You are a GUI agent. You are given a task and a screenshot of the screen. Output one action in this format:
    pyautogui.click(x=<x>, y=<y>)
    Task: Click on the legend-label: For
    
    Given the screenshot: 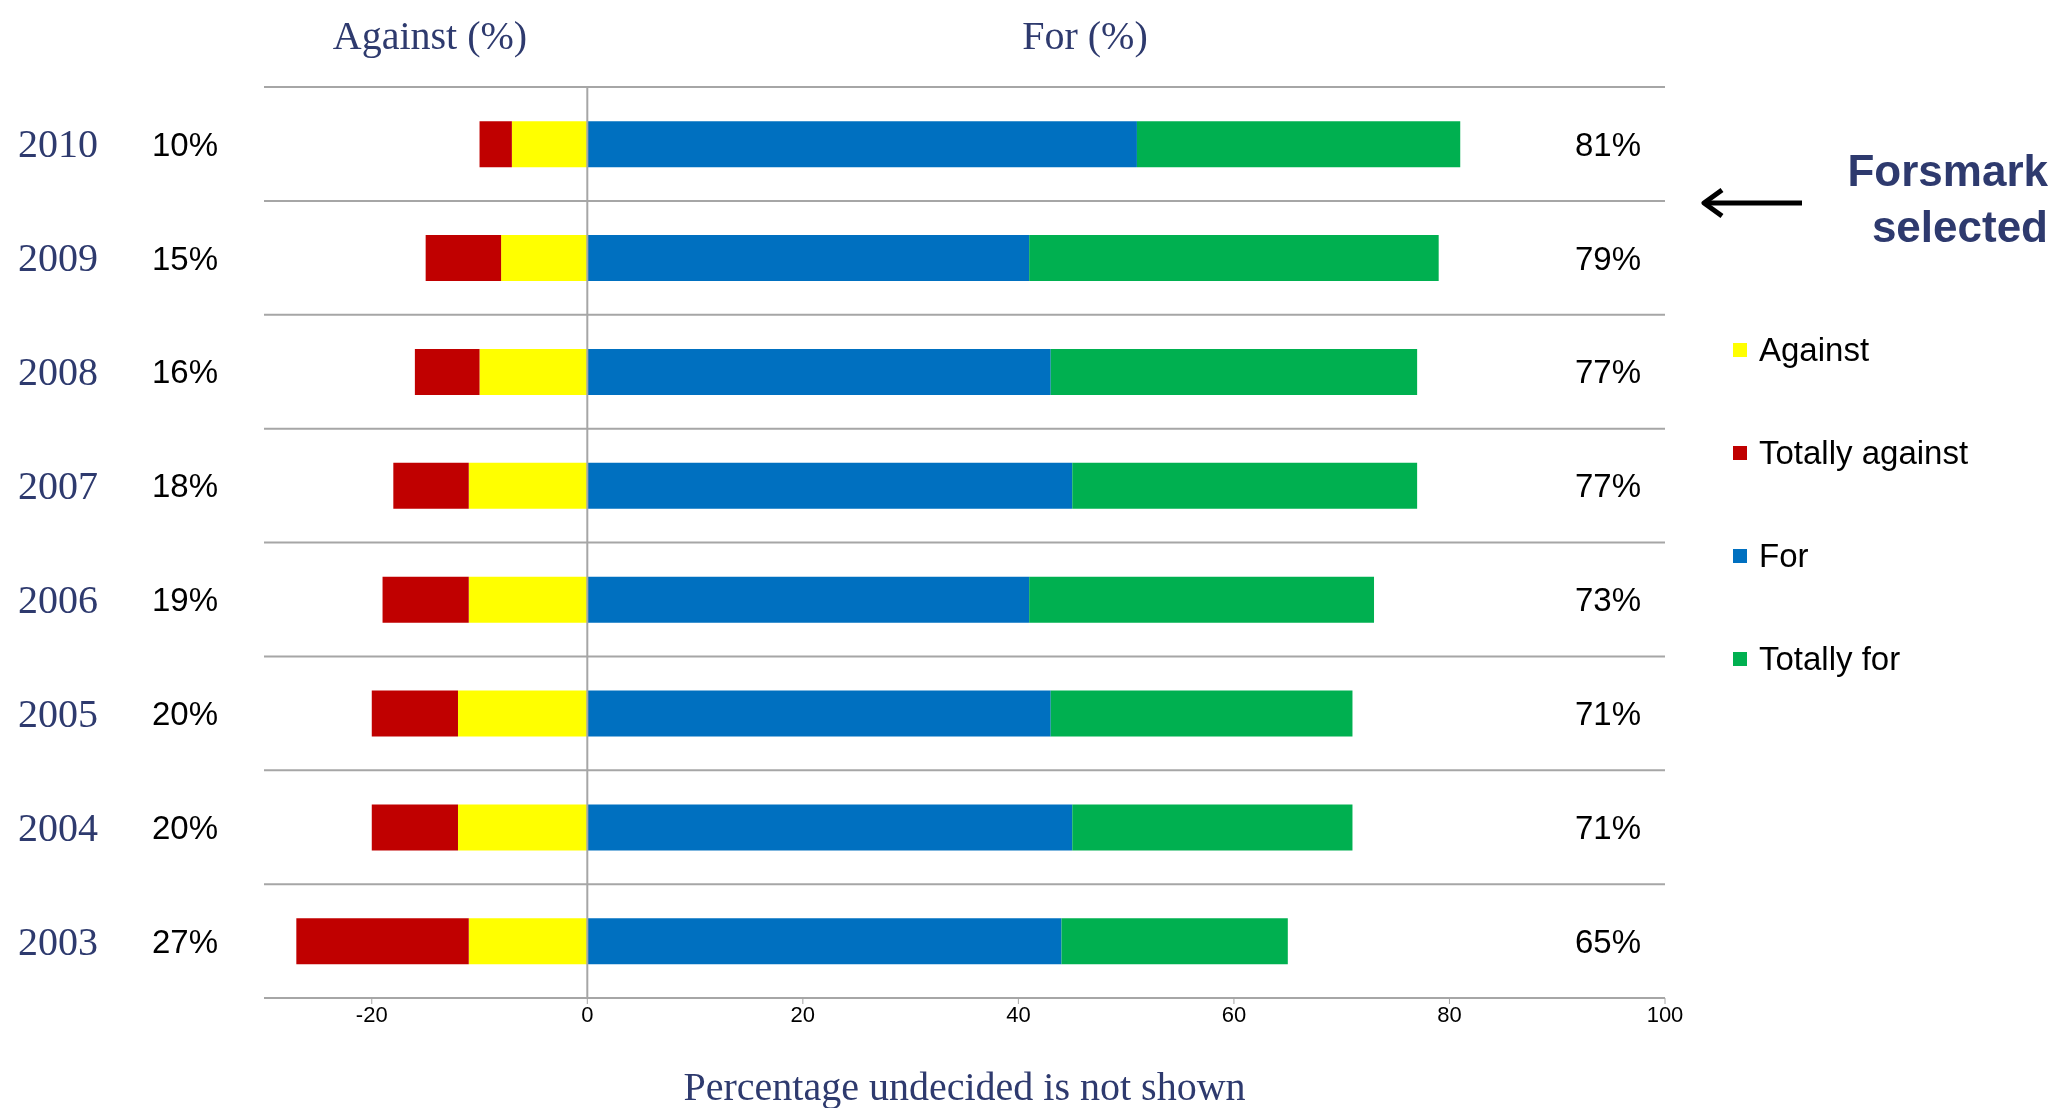 What is the action you would take?
    pyautogui.click(x=1784, y=555)
    